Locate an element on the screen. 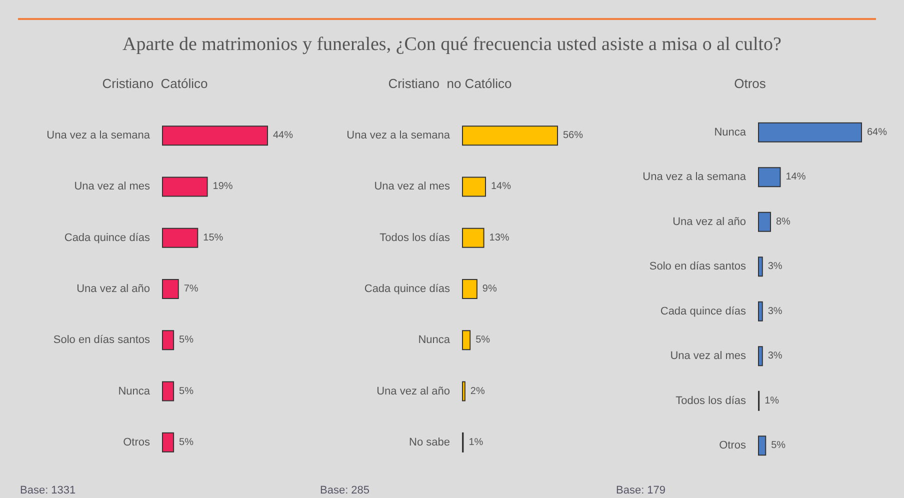  data-label: 15% is located at coordinates (213, 238).